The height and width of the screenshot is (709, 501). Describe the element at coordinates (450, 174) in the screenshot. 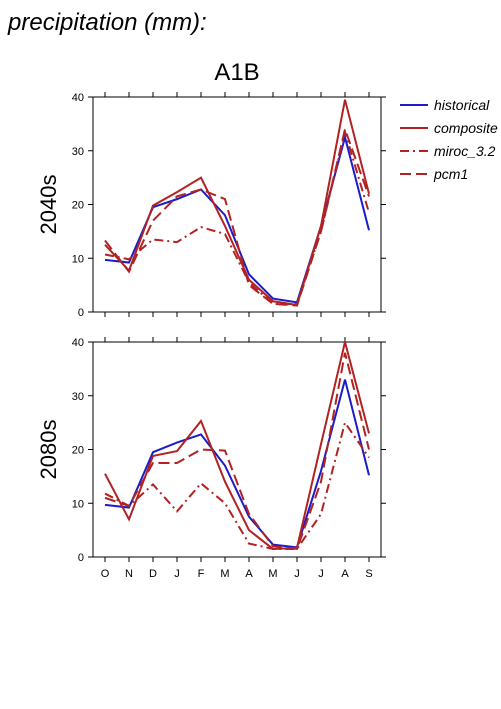

I see `legend-label: pcm1` at that location.